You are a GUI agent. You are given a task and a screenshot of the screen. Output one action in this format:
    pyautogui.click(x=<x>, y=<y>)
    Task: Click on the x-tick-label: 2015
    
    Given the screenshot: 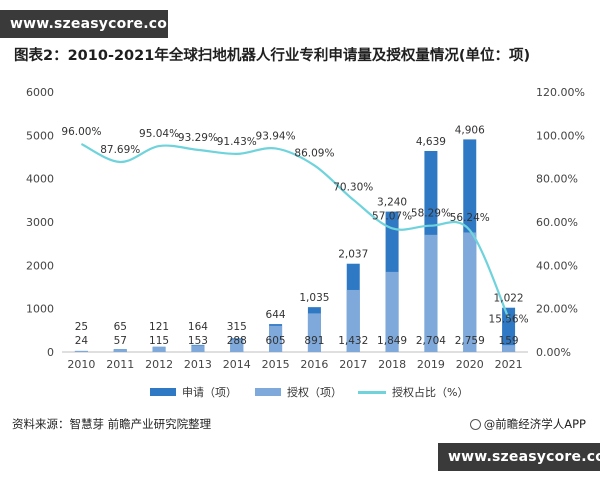 What is the action you would take?
    pyautogui.click(x=276, y=364)
    